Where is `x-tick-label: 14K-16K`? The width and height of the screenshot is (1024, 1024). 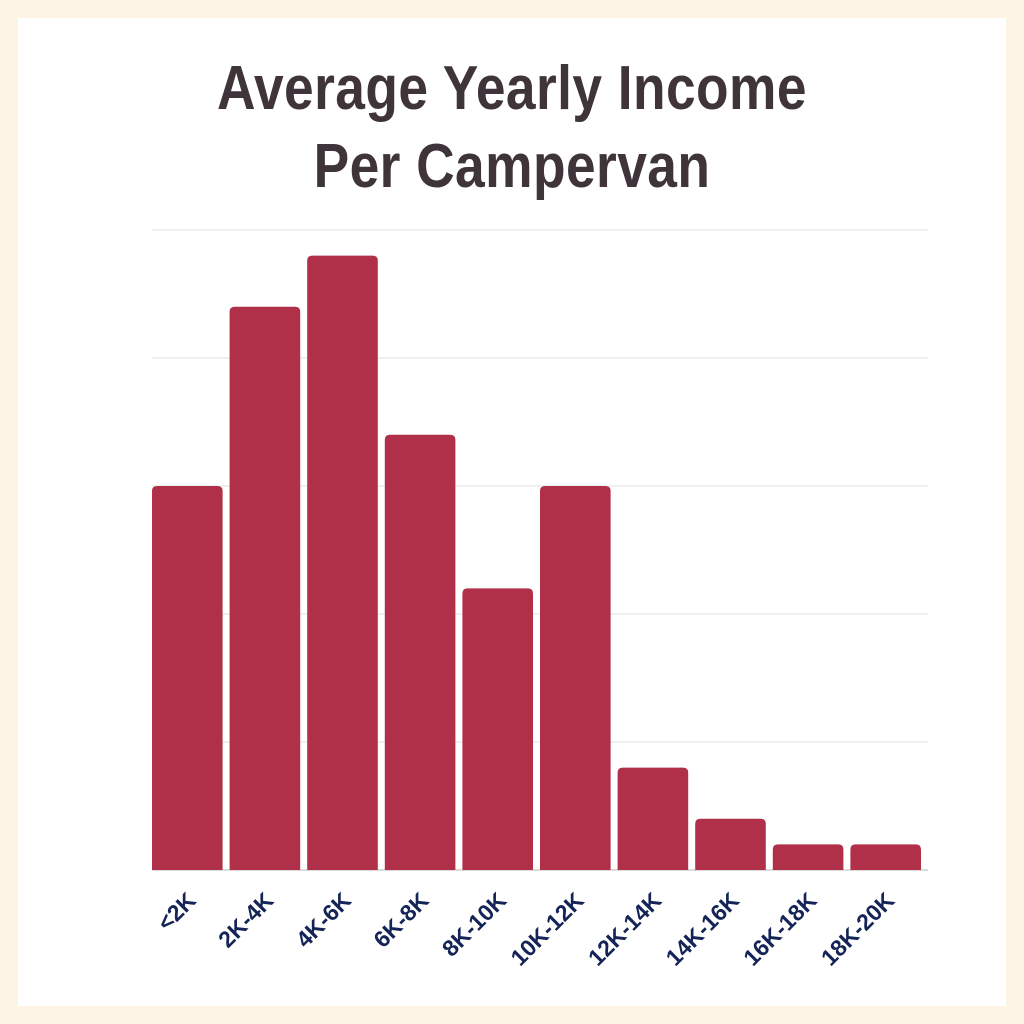
x-tick-label: 14K-16K is located at coordinates (703, 929).